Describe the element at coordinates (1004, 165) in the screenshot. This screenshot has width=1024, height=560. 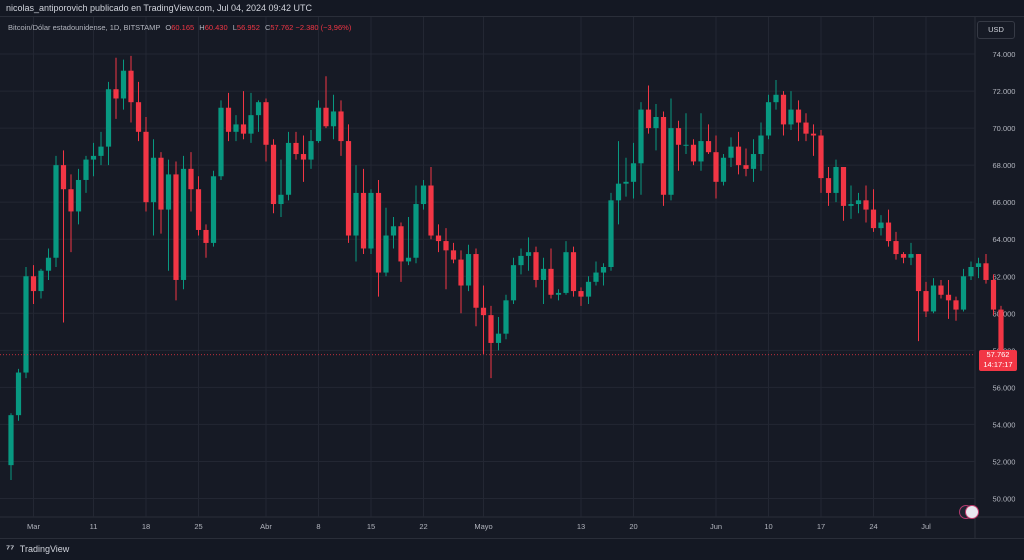
I see `price-tick-label: 68.000` at that location.